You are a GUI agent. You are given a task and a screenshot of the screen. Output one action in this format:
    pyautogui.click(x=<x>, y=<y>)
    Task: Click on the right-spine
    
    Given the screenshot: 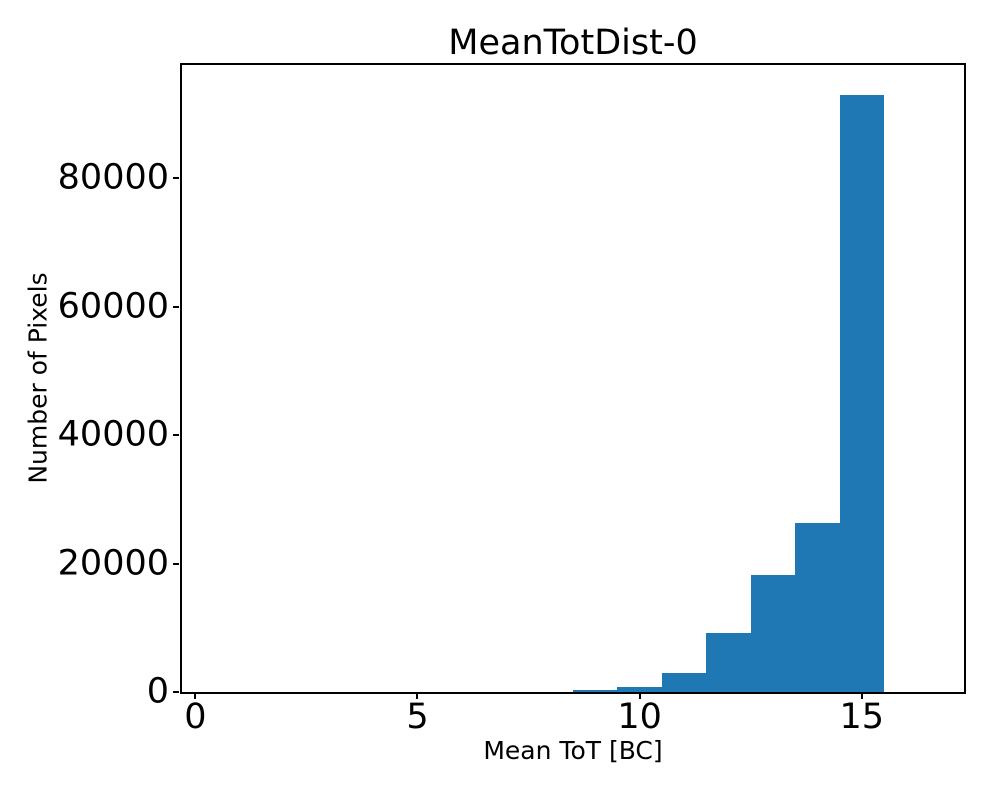 What is the action you would take?
    pyautogui.click(x=965, y=378)
    